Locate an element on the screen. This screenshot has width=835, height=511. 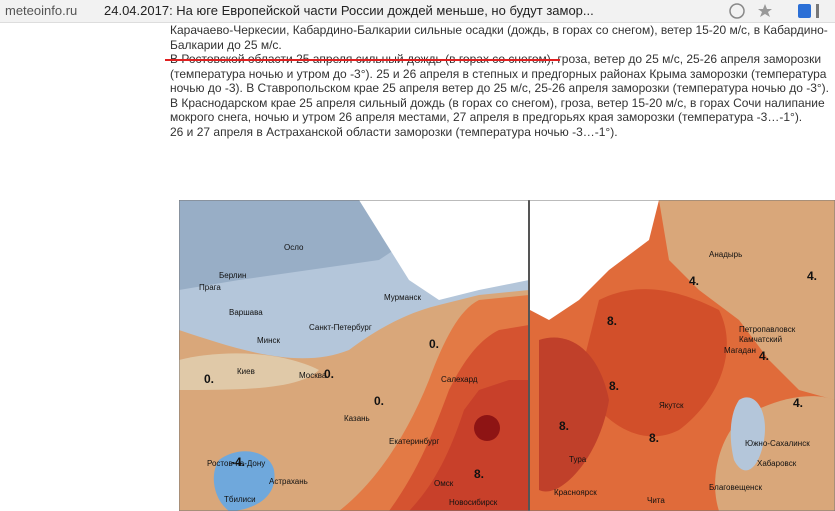
map-label: Омск is located at coordinates (444, 483).